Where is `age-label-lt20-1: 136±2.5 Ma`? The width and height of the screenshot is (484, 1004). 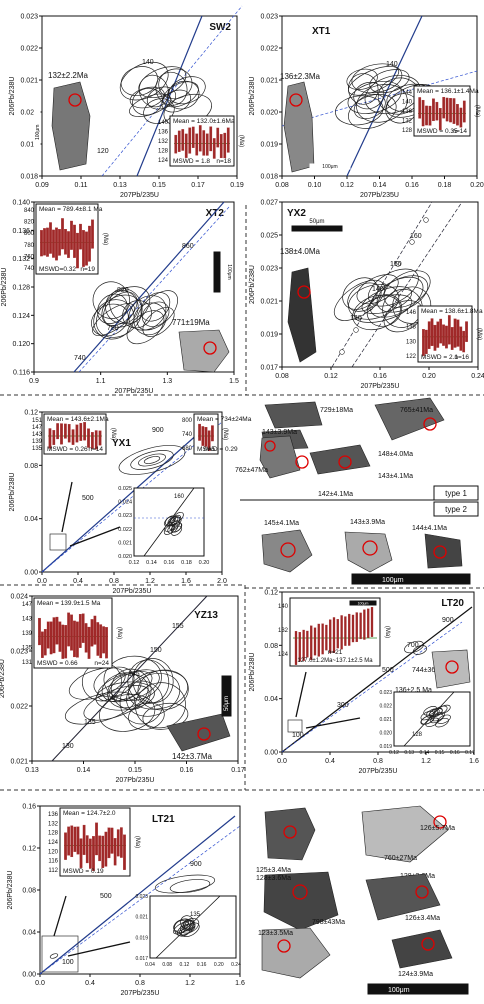 age-label-lt20-1: 136±2.5 Ma is located at coordinates (413, 690).